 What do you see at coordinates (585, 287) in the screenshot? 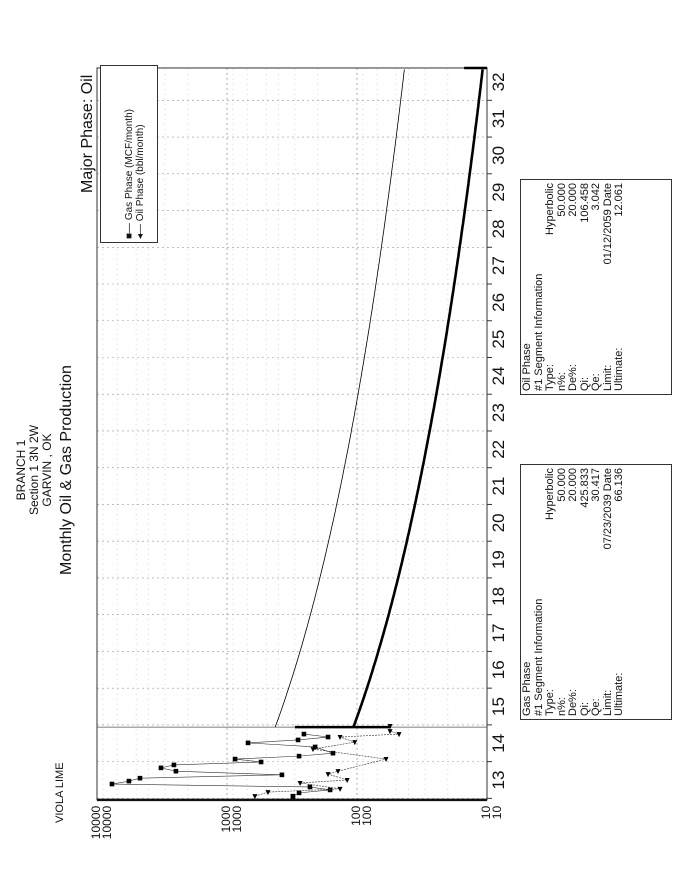
I see `oil-box-row: Qi: 106.458` at bounding box center [585, 287].